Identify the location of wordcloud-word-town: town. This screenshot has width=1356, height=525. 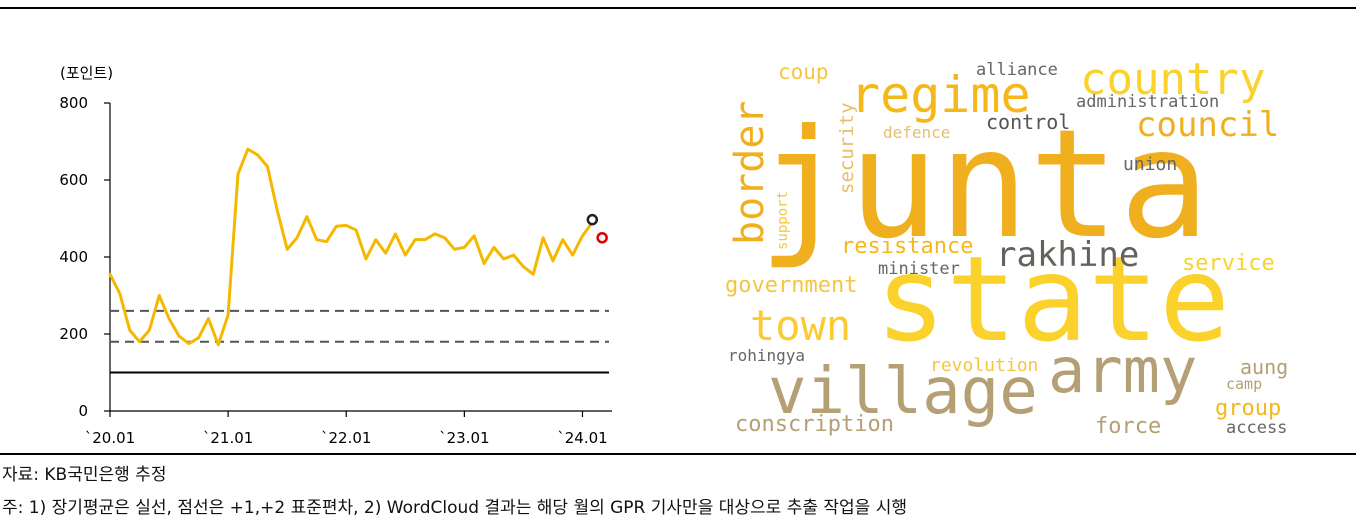
(801, 325).